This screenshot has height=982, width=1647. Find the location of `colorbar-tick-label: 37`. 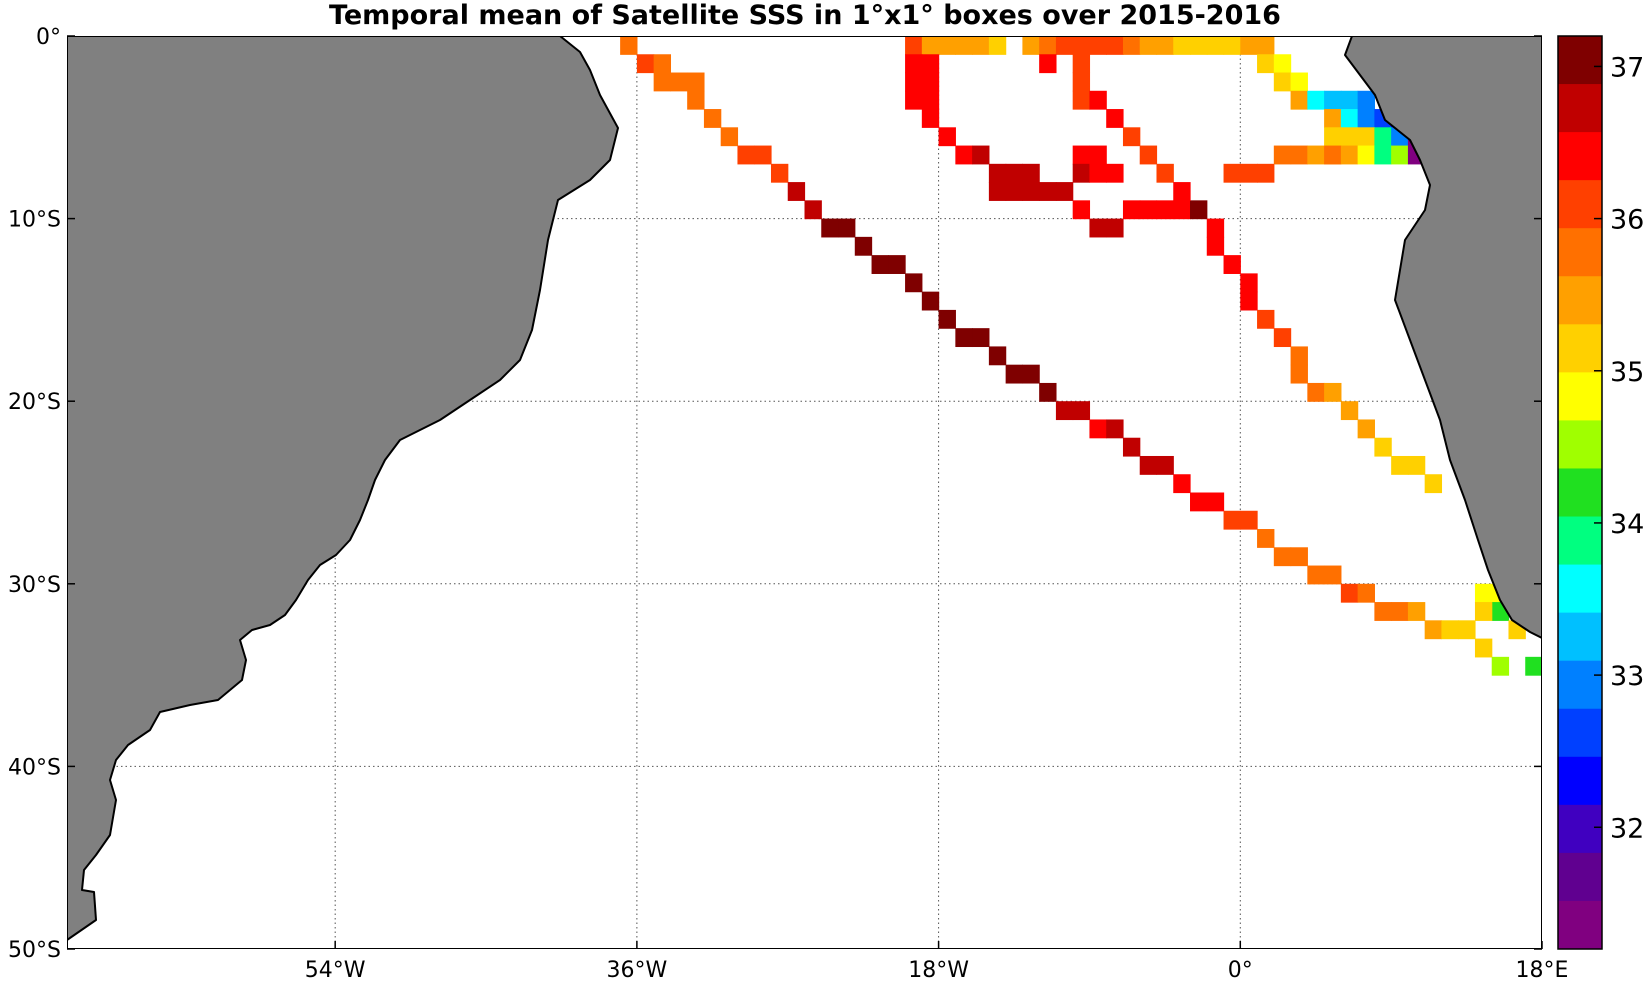

colorbar-tick-label: 37 is located at coordinates (1627, 67).